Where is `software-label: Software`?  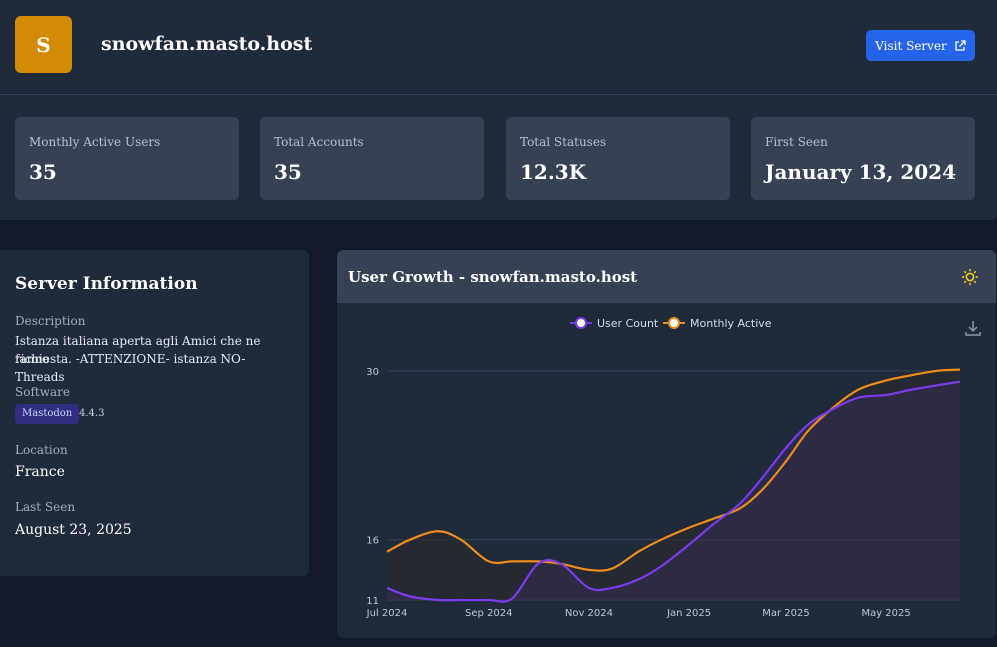
software-label: Software is located at coordinates (42, 392).